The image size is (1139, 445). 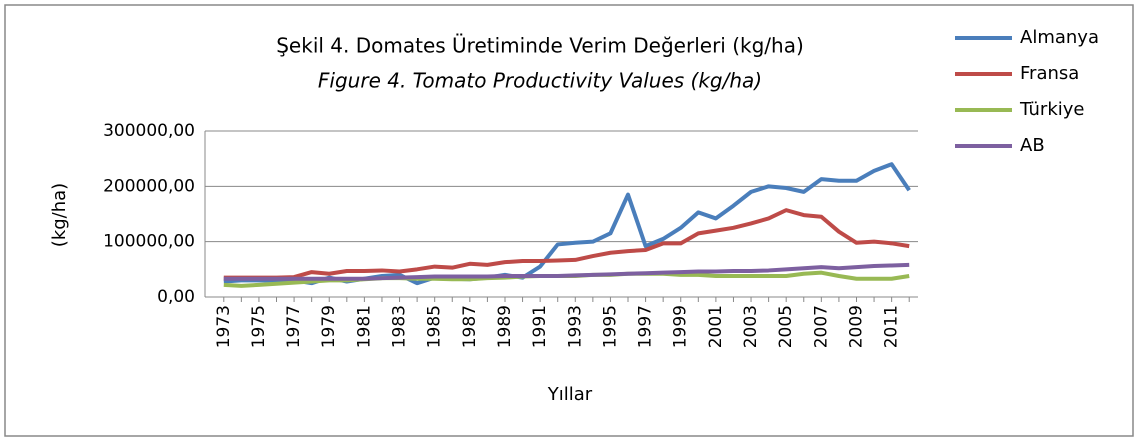 What do you see at coordinates (1049, 73) in the screenshot?
I see `legend-label: Fransa` at bounding box center [1049, 73].